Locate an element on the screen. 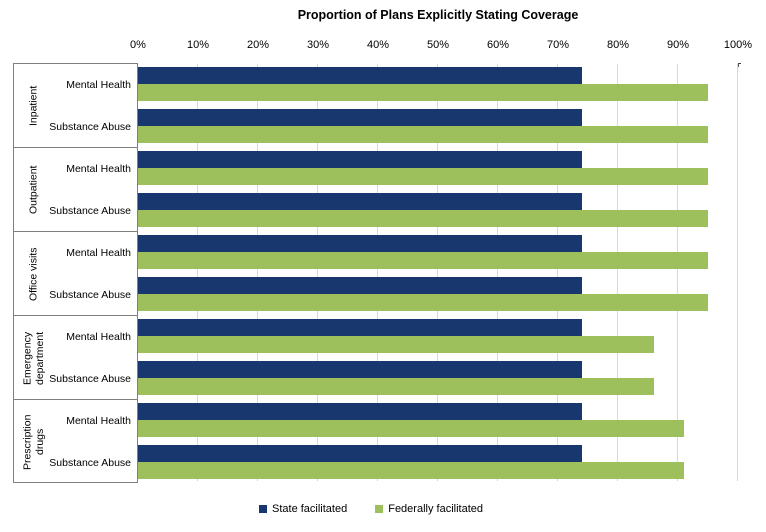 The height and width of the screenshot is (532, 766). legend-swatch-state-facilitated-icon is located at coordinates (263, 509).